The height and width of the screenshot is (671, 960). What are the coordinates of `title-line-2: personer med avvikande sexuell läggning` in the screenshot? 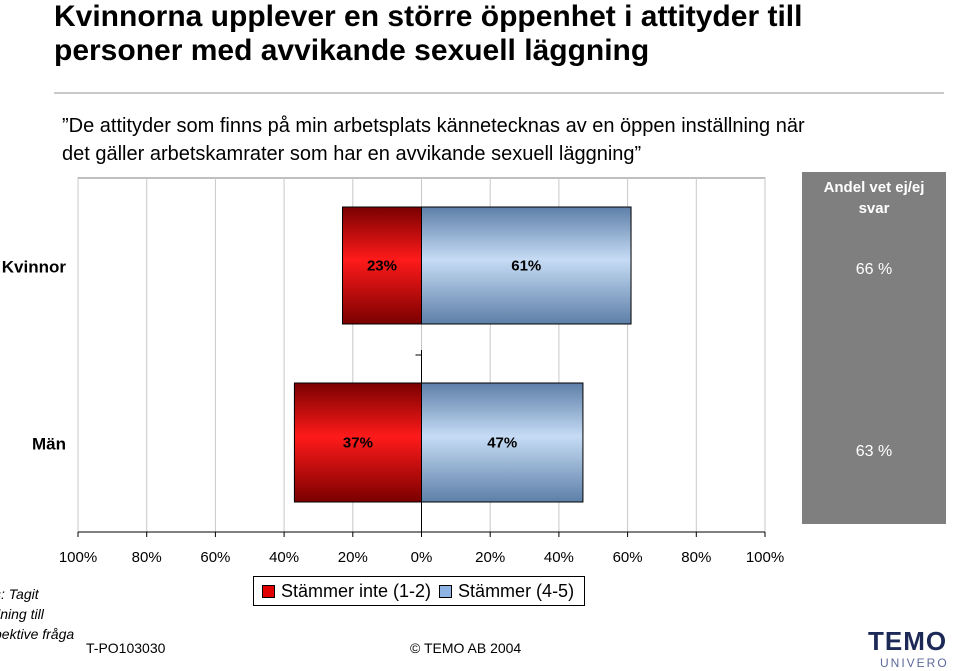 It's located at (352, 50).